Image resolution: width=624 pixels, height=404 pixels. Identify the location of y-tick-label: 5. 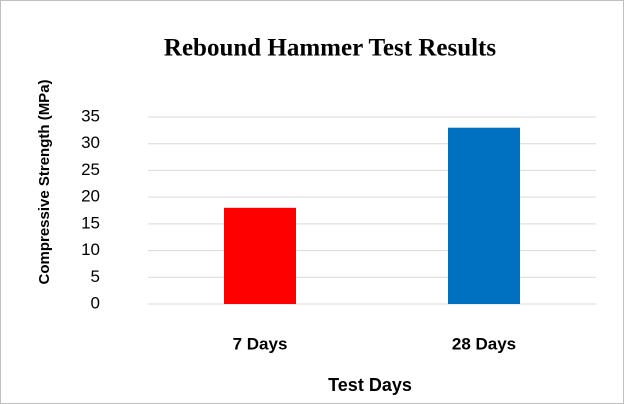
(95, 276).